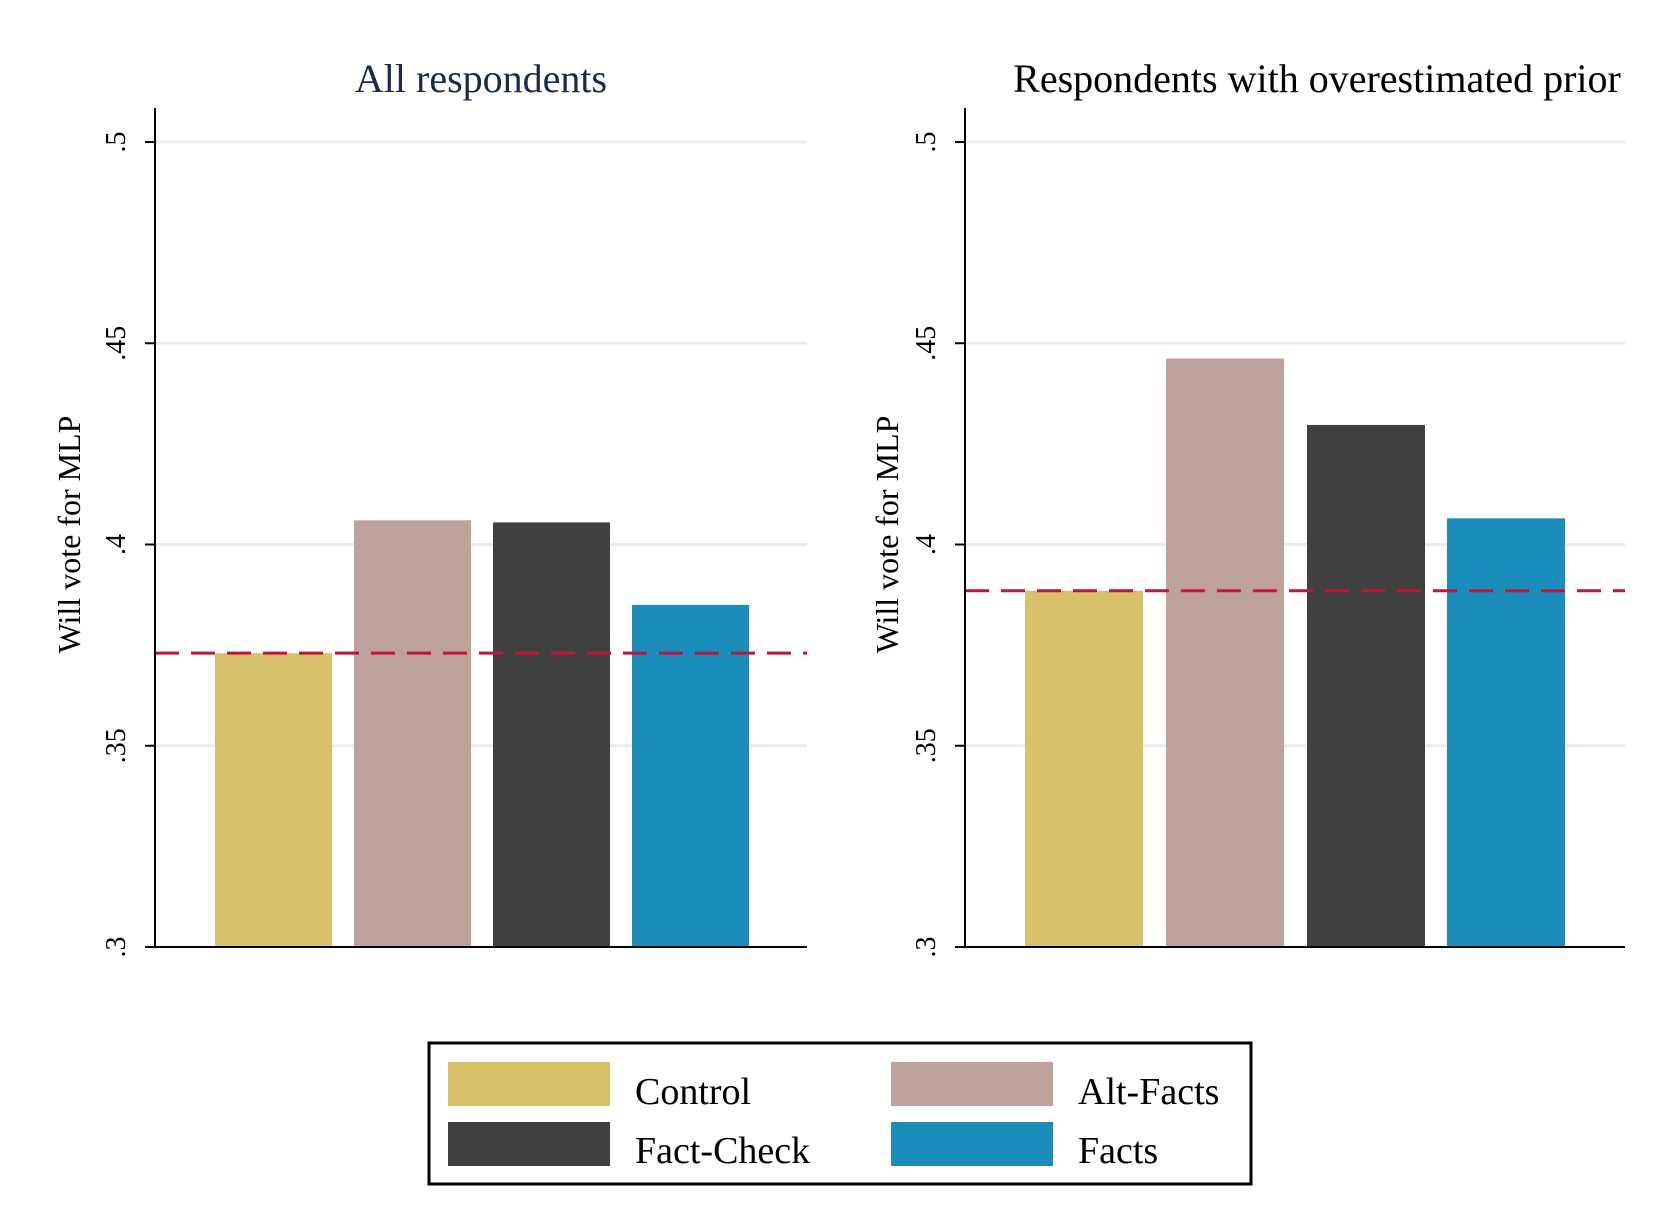 This screenshot has height=1209, width=1672. What do you see at coordinates (529, 1144) in the screenshot?
I see `legend-swatch-fact-check` at bounding box center [529, 1144].